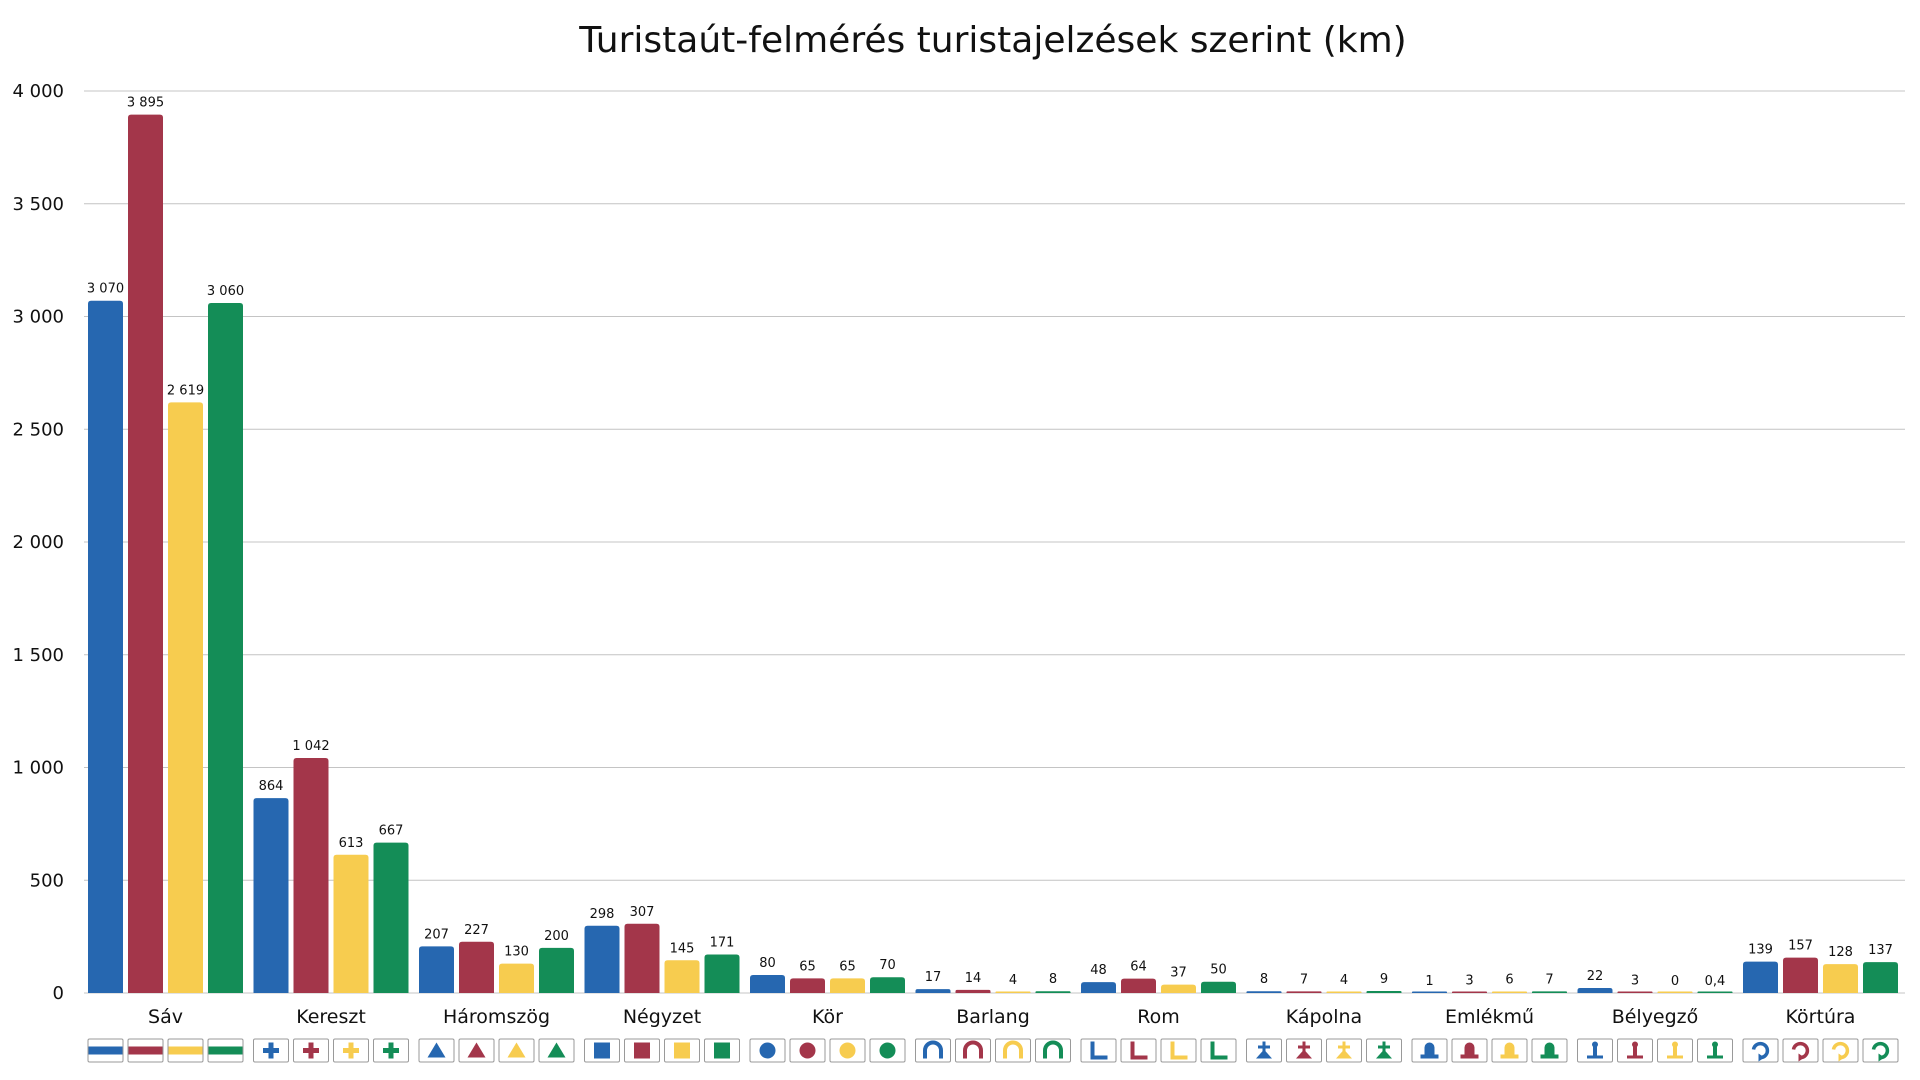 This screenshot has width=1920, height=1080. I want to click on x-tick-label: Sáv, so click(165, 1017).